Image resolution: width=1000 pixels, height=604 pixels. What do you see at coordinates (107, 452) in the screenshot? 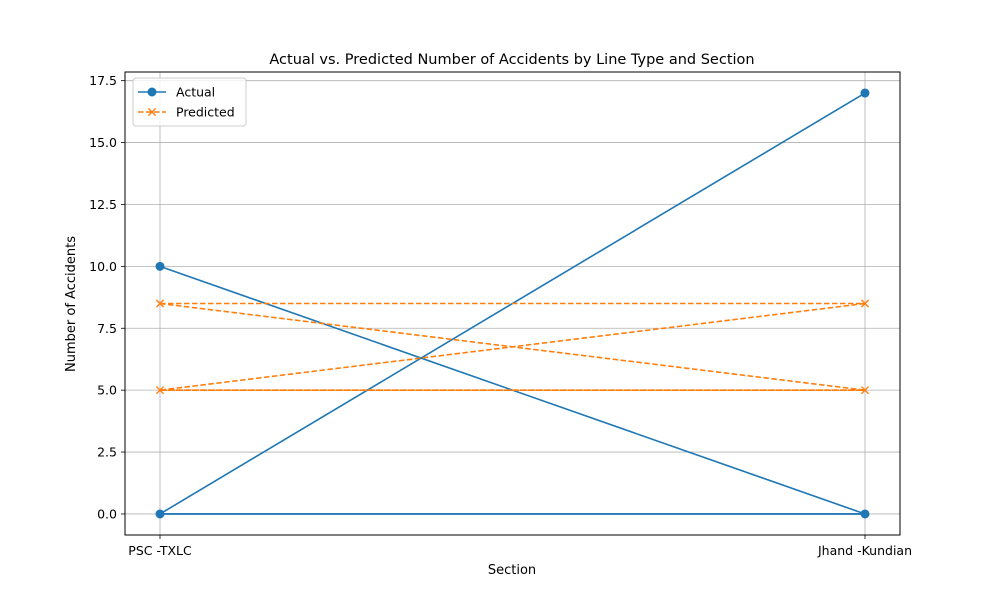
I see `y-tick-label: 2.5` at bounding box center [107, 452].